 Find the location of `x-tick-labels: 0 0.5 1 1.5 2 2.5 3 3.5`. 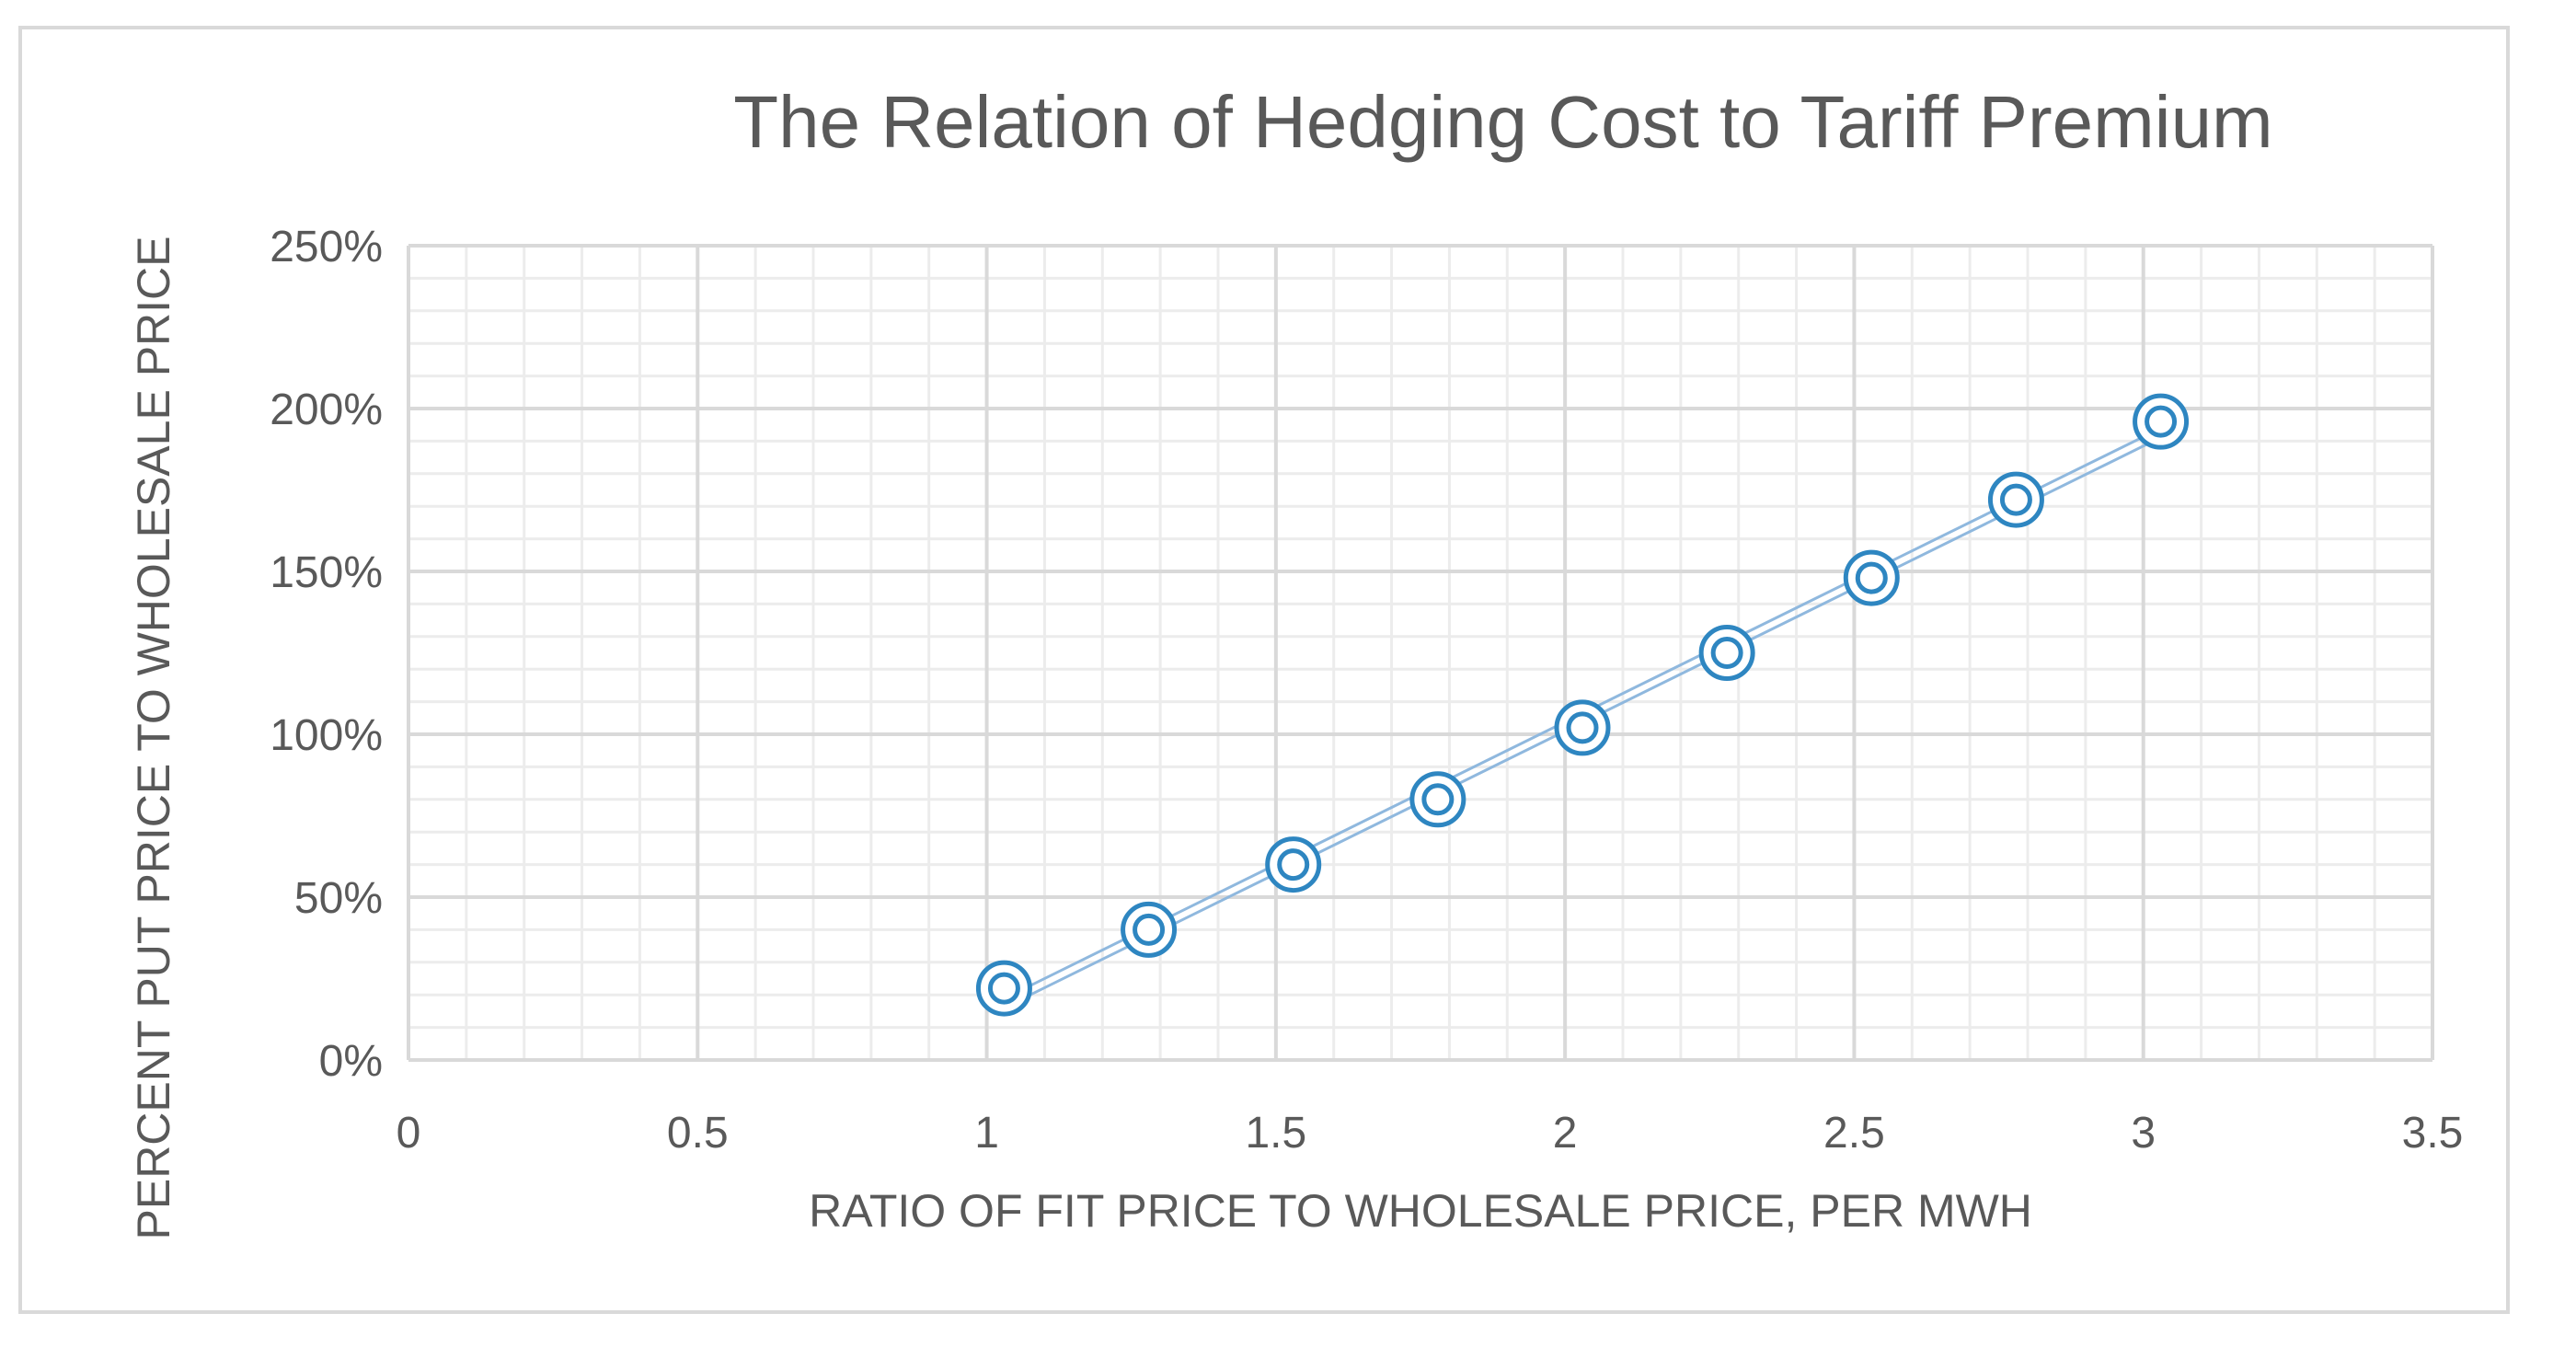

x-tick-labels: 0 0.5 1 1.5 2 2.5 3 3.5 is located at coordinates (1430, 1134).